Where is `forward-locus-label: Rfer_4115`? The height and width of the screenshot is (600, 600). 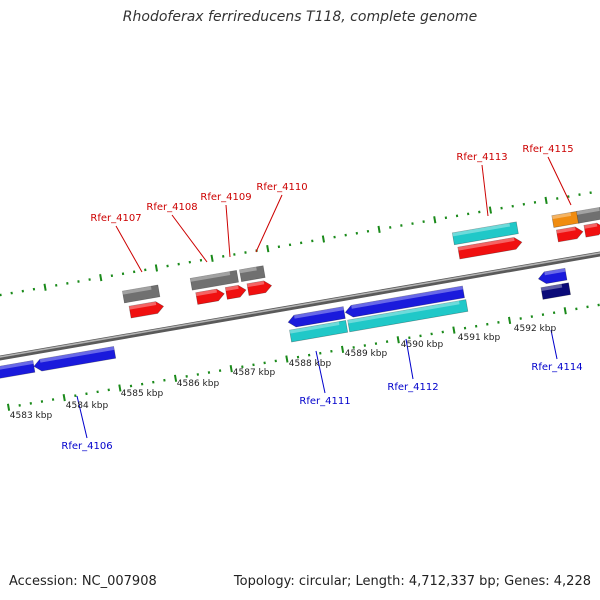 forward-locus-label: Rfer_4115 is located at coordinates (547, 149).